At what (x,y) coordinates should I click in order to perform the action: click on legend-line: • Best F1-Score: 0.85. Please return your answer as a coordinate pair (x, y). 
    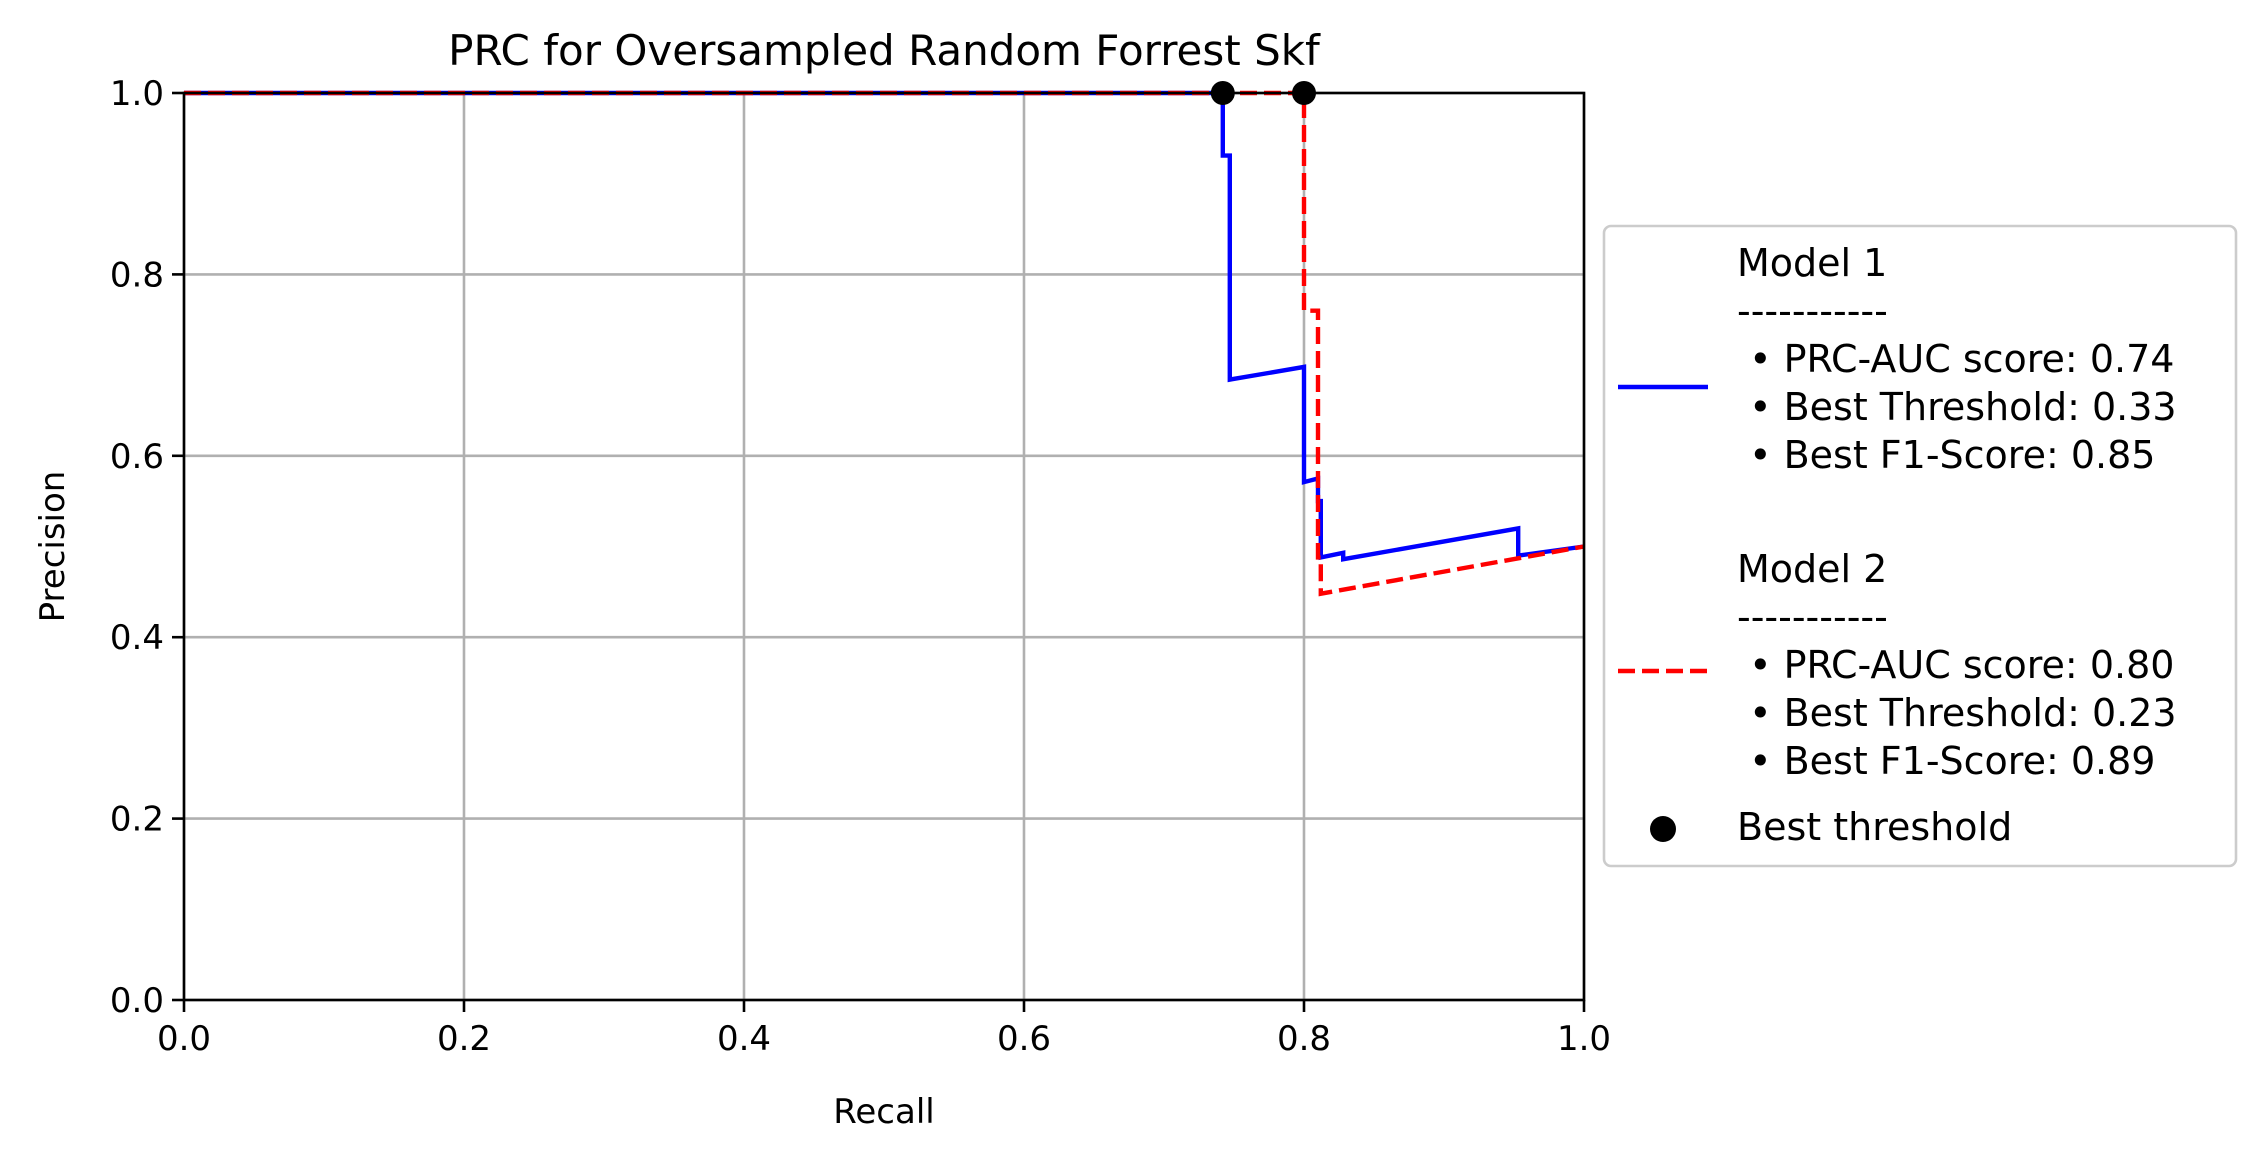
    Looking at the image, I should click on (1946, 455).